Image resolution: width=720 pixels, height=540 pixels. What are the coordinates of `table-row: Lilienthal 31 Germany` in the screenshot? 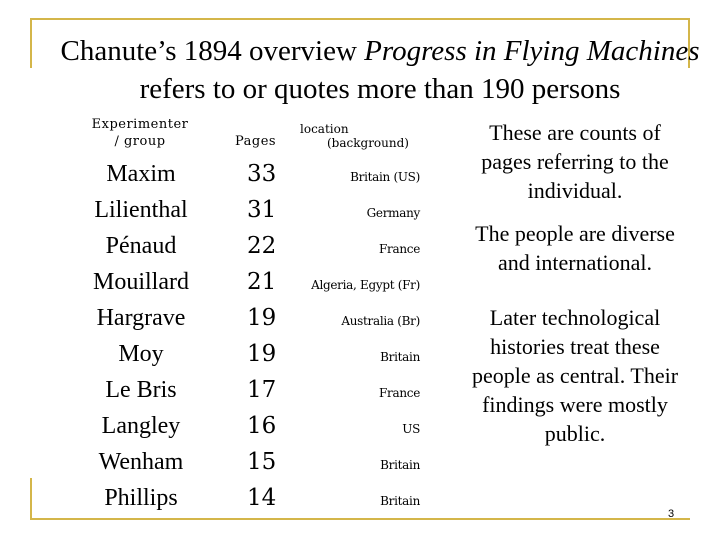 It's located at (245, 210).